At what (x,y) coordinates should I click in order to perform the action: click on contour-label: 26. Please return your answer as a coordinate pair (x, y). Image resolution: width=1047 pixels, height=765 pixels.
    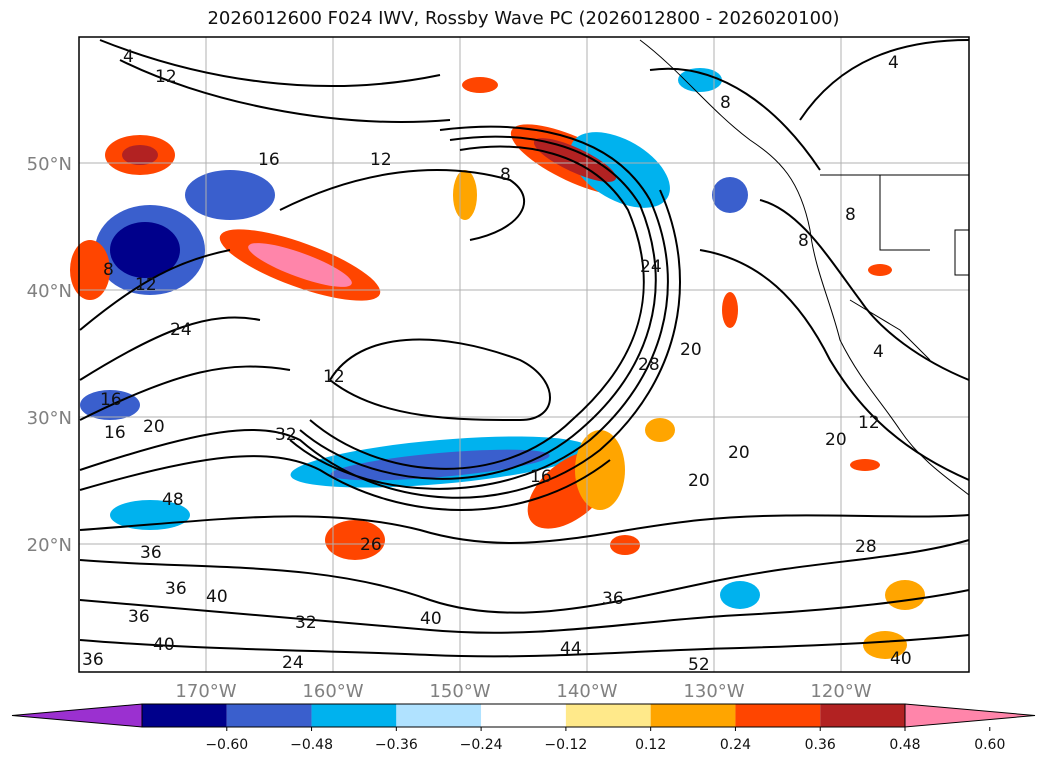
    Looking at the image, I should click on (371, 545).